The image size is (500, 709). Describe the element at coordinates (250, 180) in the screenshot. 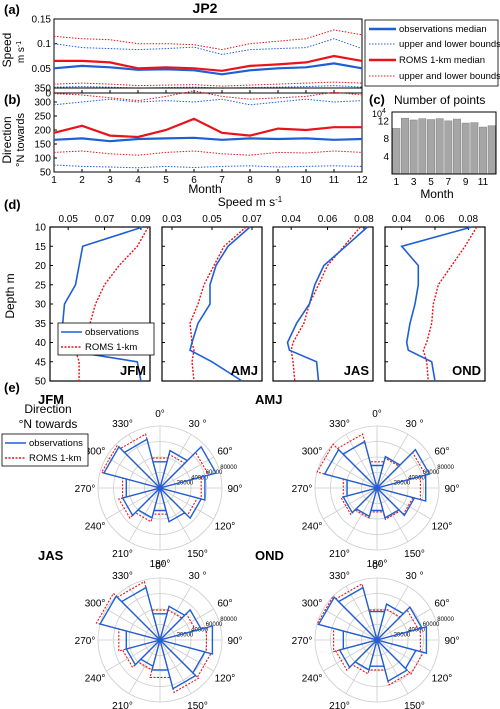

I see `panel-b-xtick-label: 8` at that location.